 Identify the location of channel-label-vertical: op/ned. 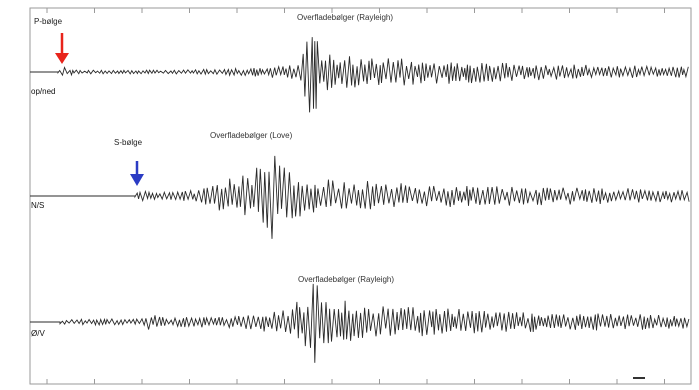
(43, 91).